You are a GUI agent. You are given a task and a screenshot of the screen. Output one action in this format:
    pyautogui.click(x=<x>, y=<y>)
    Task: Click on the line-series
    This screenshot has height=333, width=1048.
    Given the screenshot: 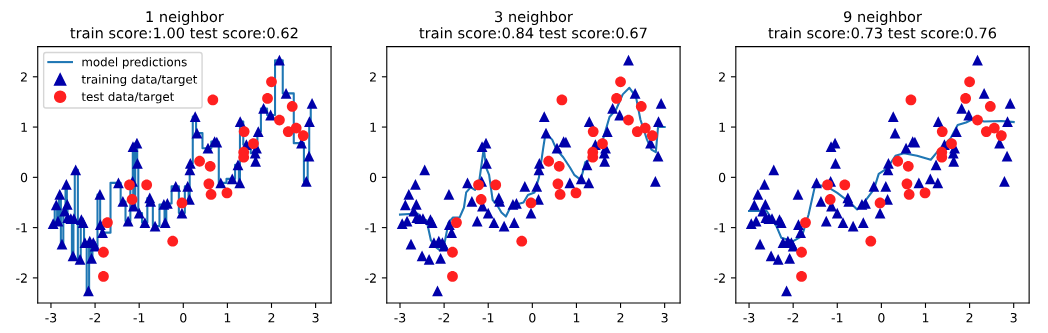 What is the action you would take?
    pyautogui.click(x=532, y=169)
    